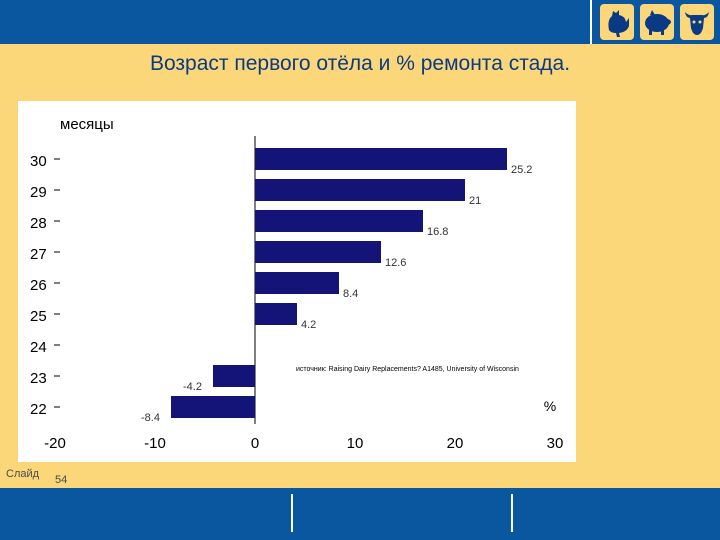 Image resolution: width=720 pixels, height=540 pixels. Describe the element at coordinates (155, 443) in the screenshot. I see `x-tick-label: -10` at that location.